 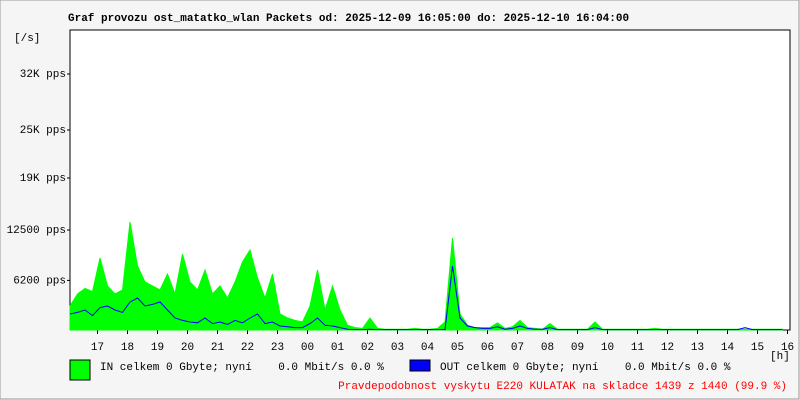 I want to click on x-tick-label: 07, so click(x=517, y=348).